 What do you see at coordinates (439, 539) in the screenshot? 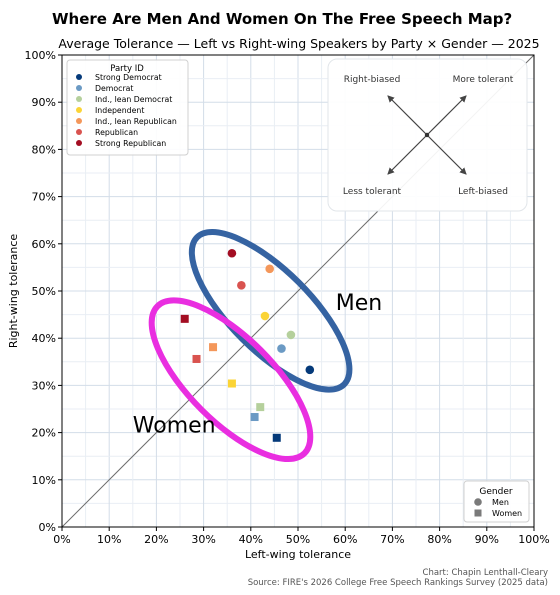
I see `x-tick-label: 80%` at bounding box center [439, 539].